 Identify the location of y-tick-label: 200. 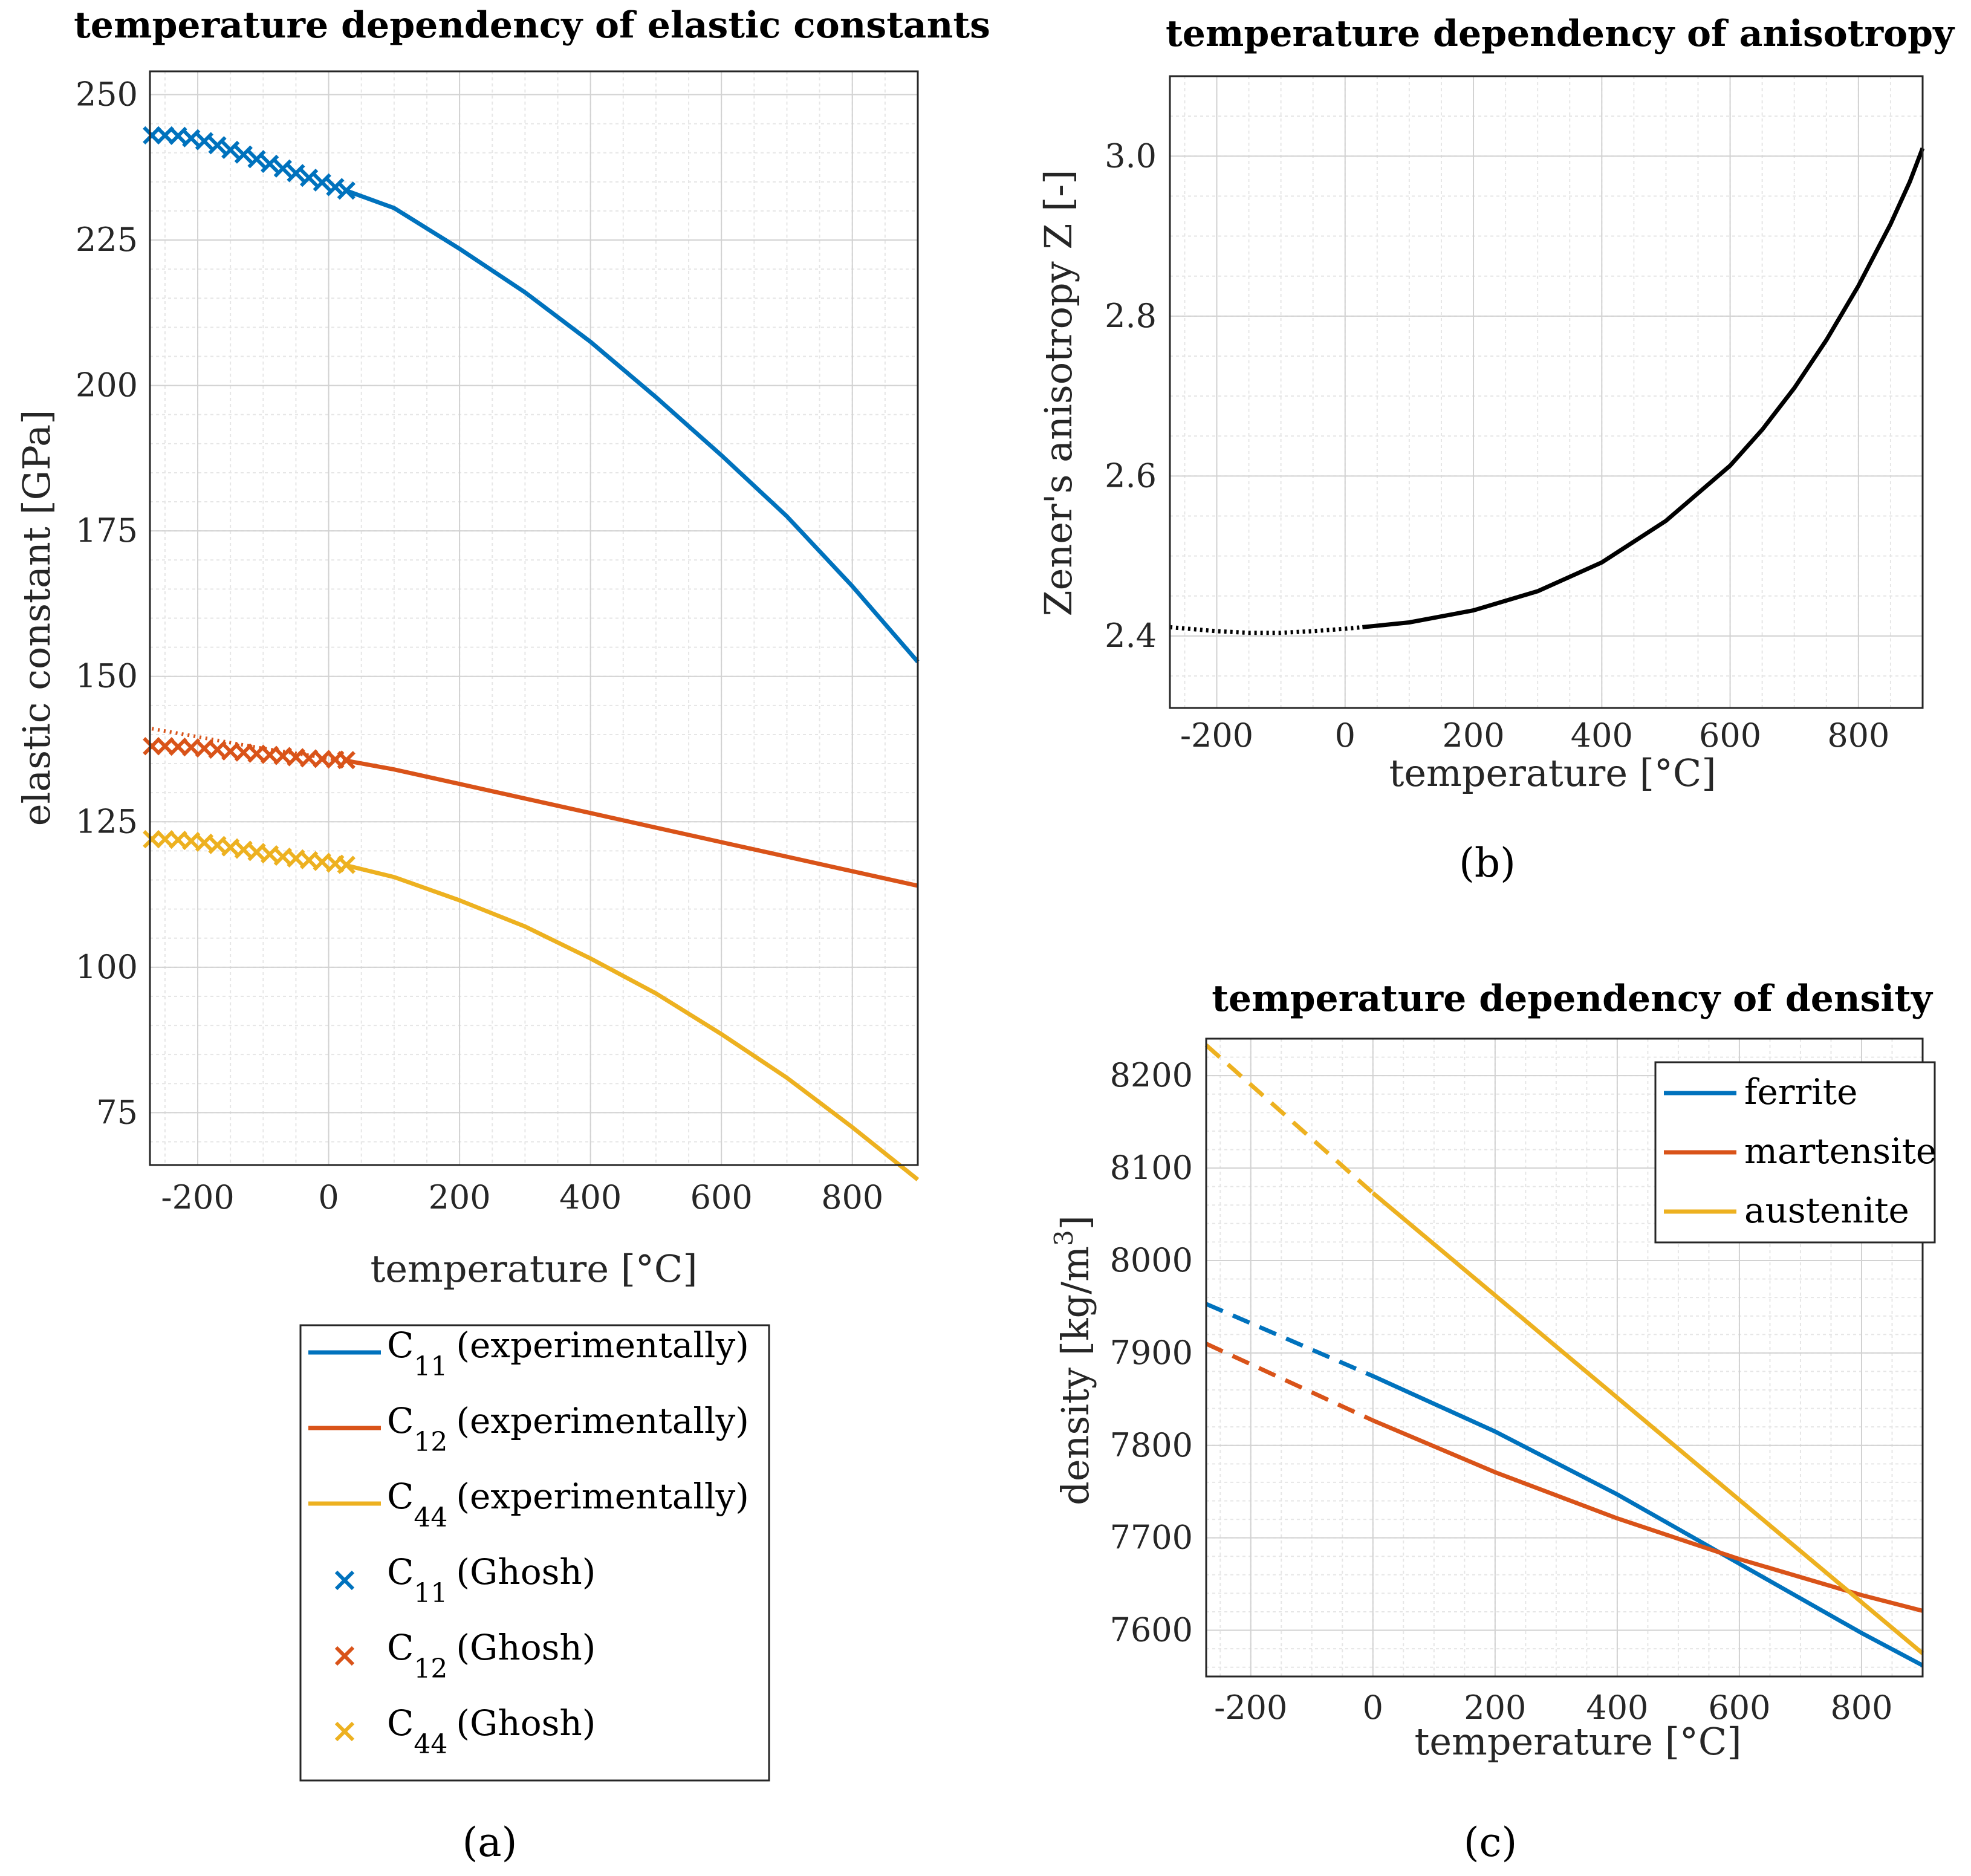
(107, 385).